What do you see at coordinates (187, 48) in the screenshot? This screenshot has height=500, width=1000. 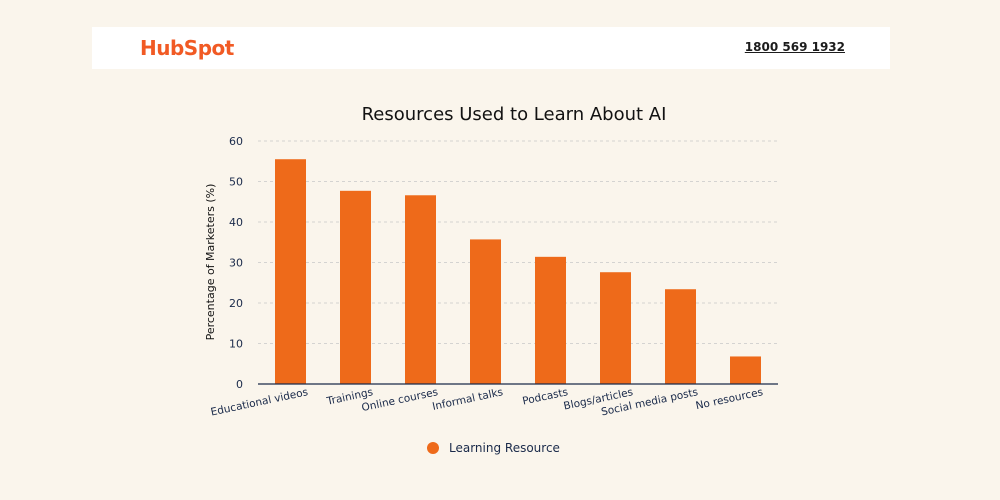 I see `hubspot-logo: HubSpot` at bounding box center [187, 48].